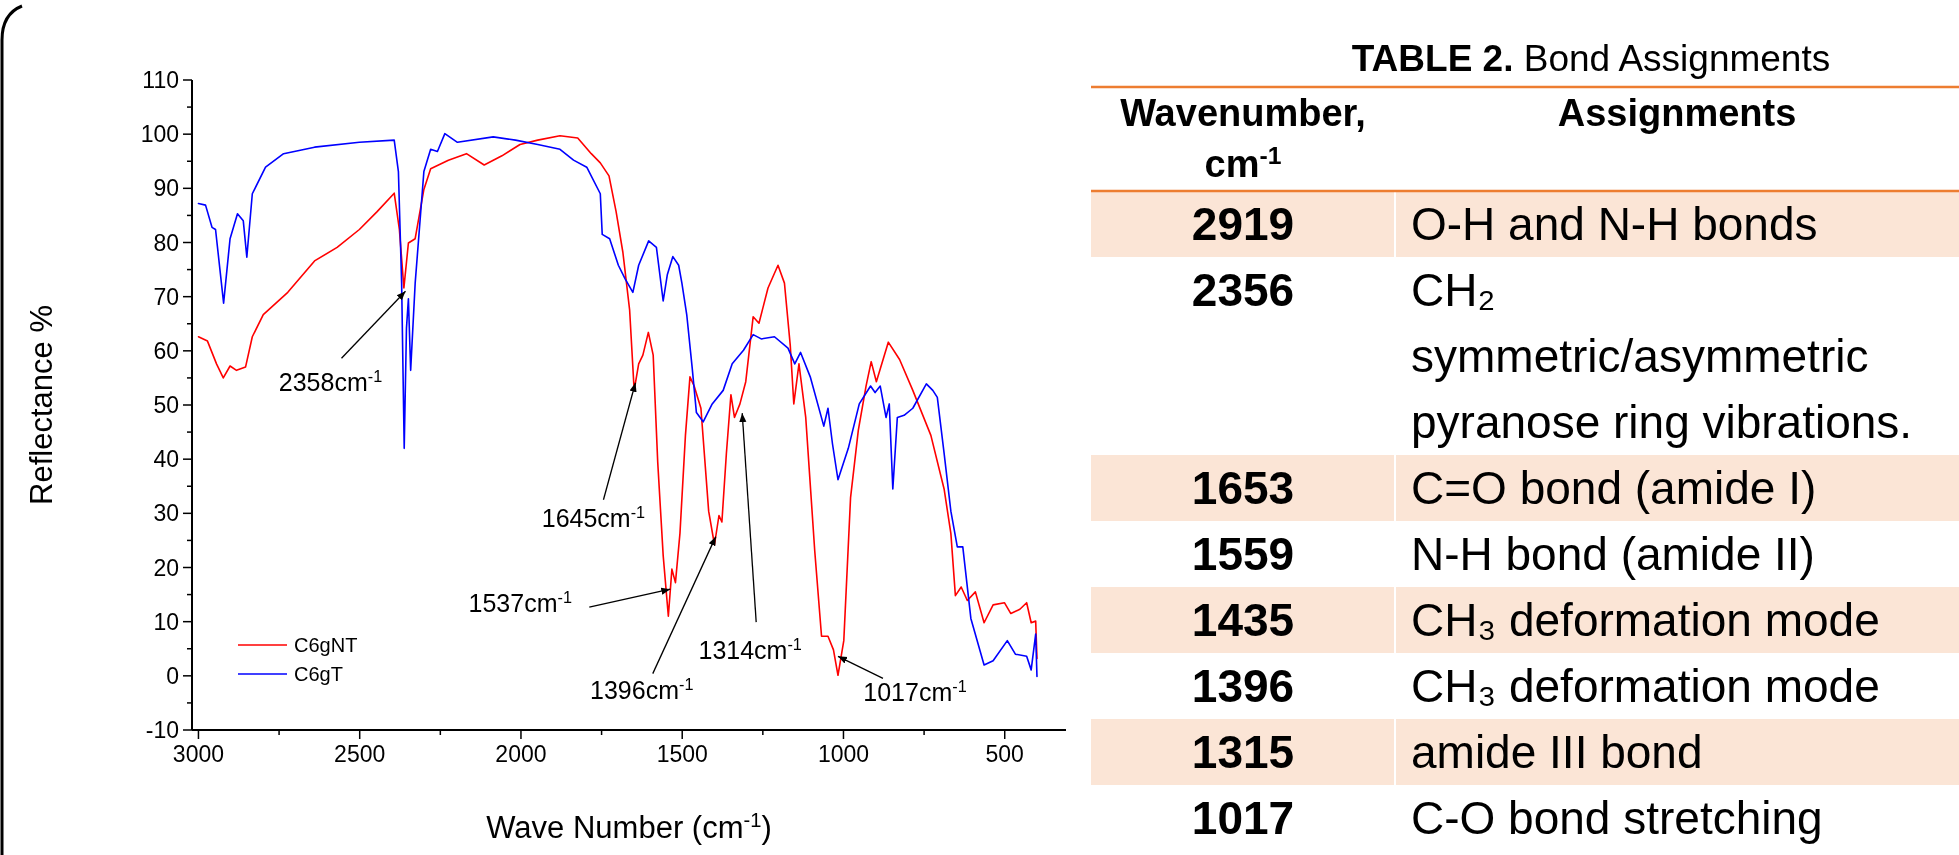 The image size is (1959, 855). What do you see at coordinates (1243, 138) in the screenshot?
I see `text: Wavenumber, cm$^{-1}$` at bounding box center [1243, 138].